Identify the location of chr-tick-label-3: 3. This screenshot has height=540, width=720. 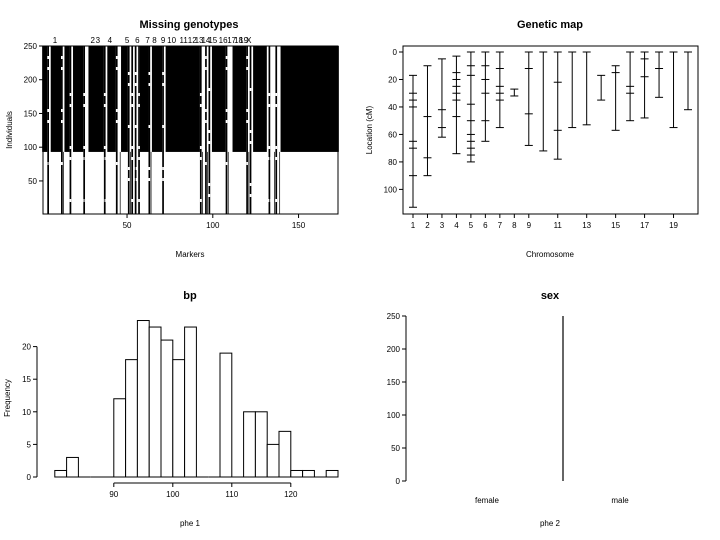
(442, 225).